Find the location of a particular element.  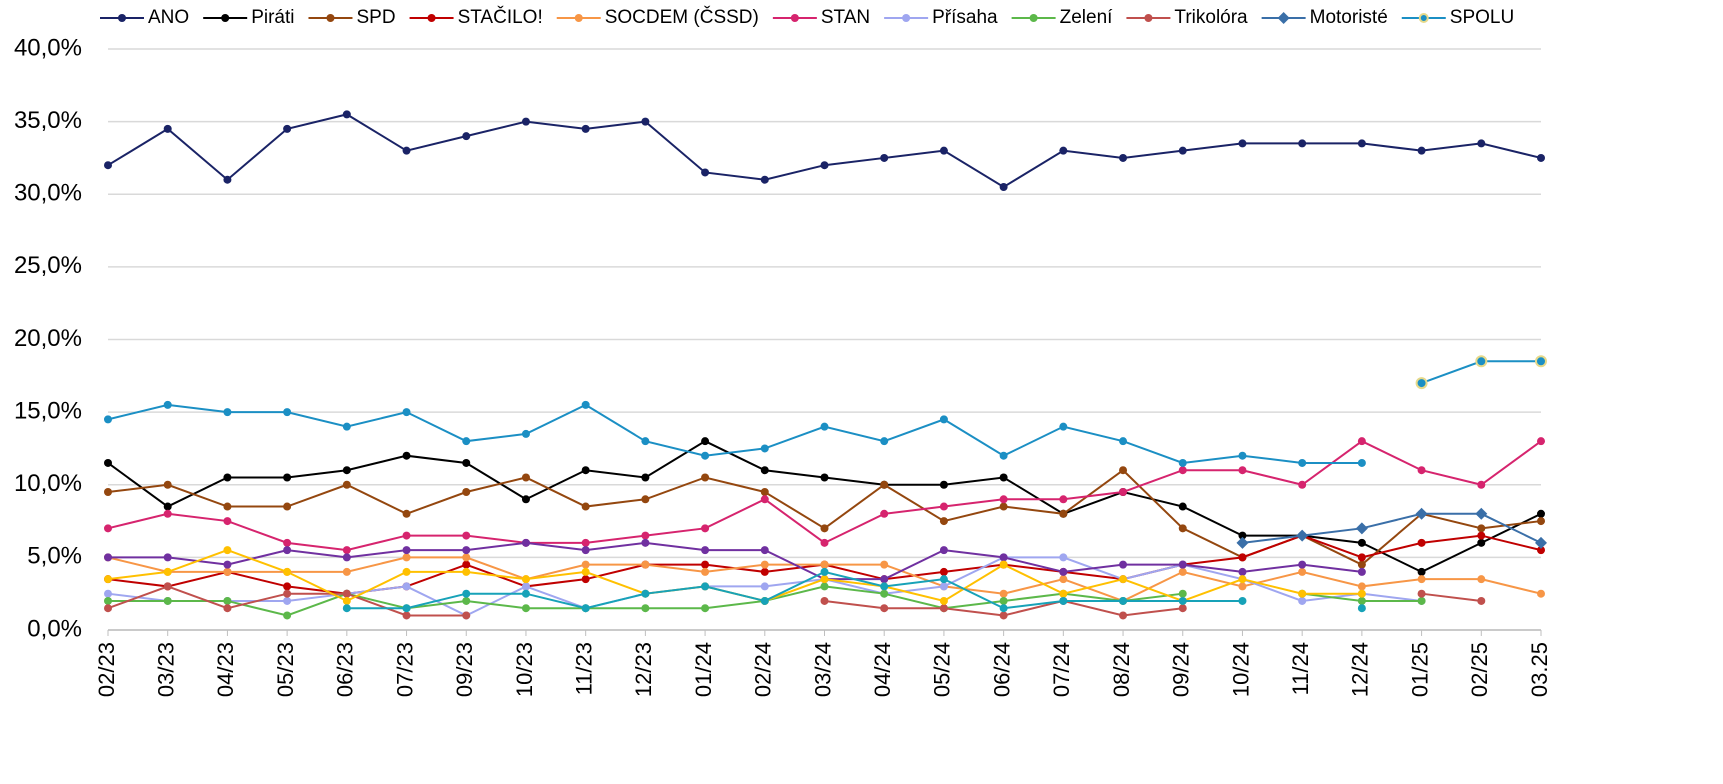

x-tick-label: 10/24 is located at coordinates (1240, 669).